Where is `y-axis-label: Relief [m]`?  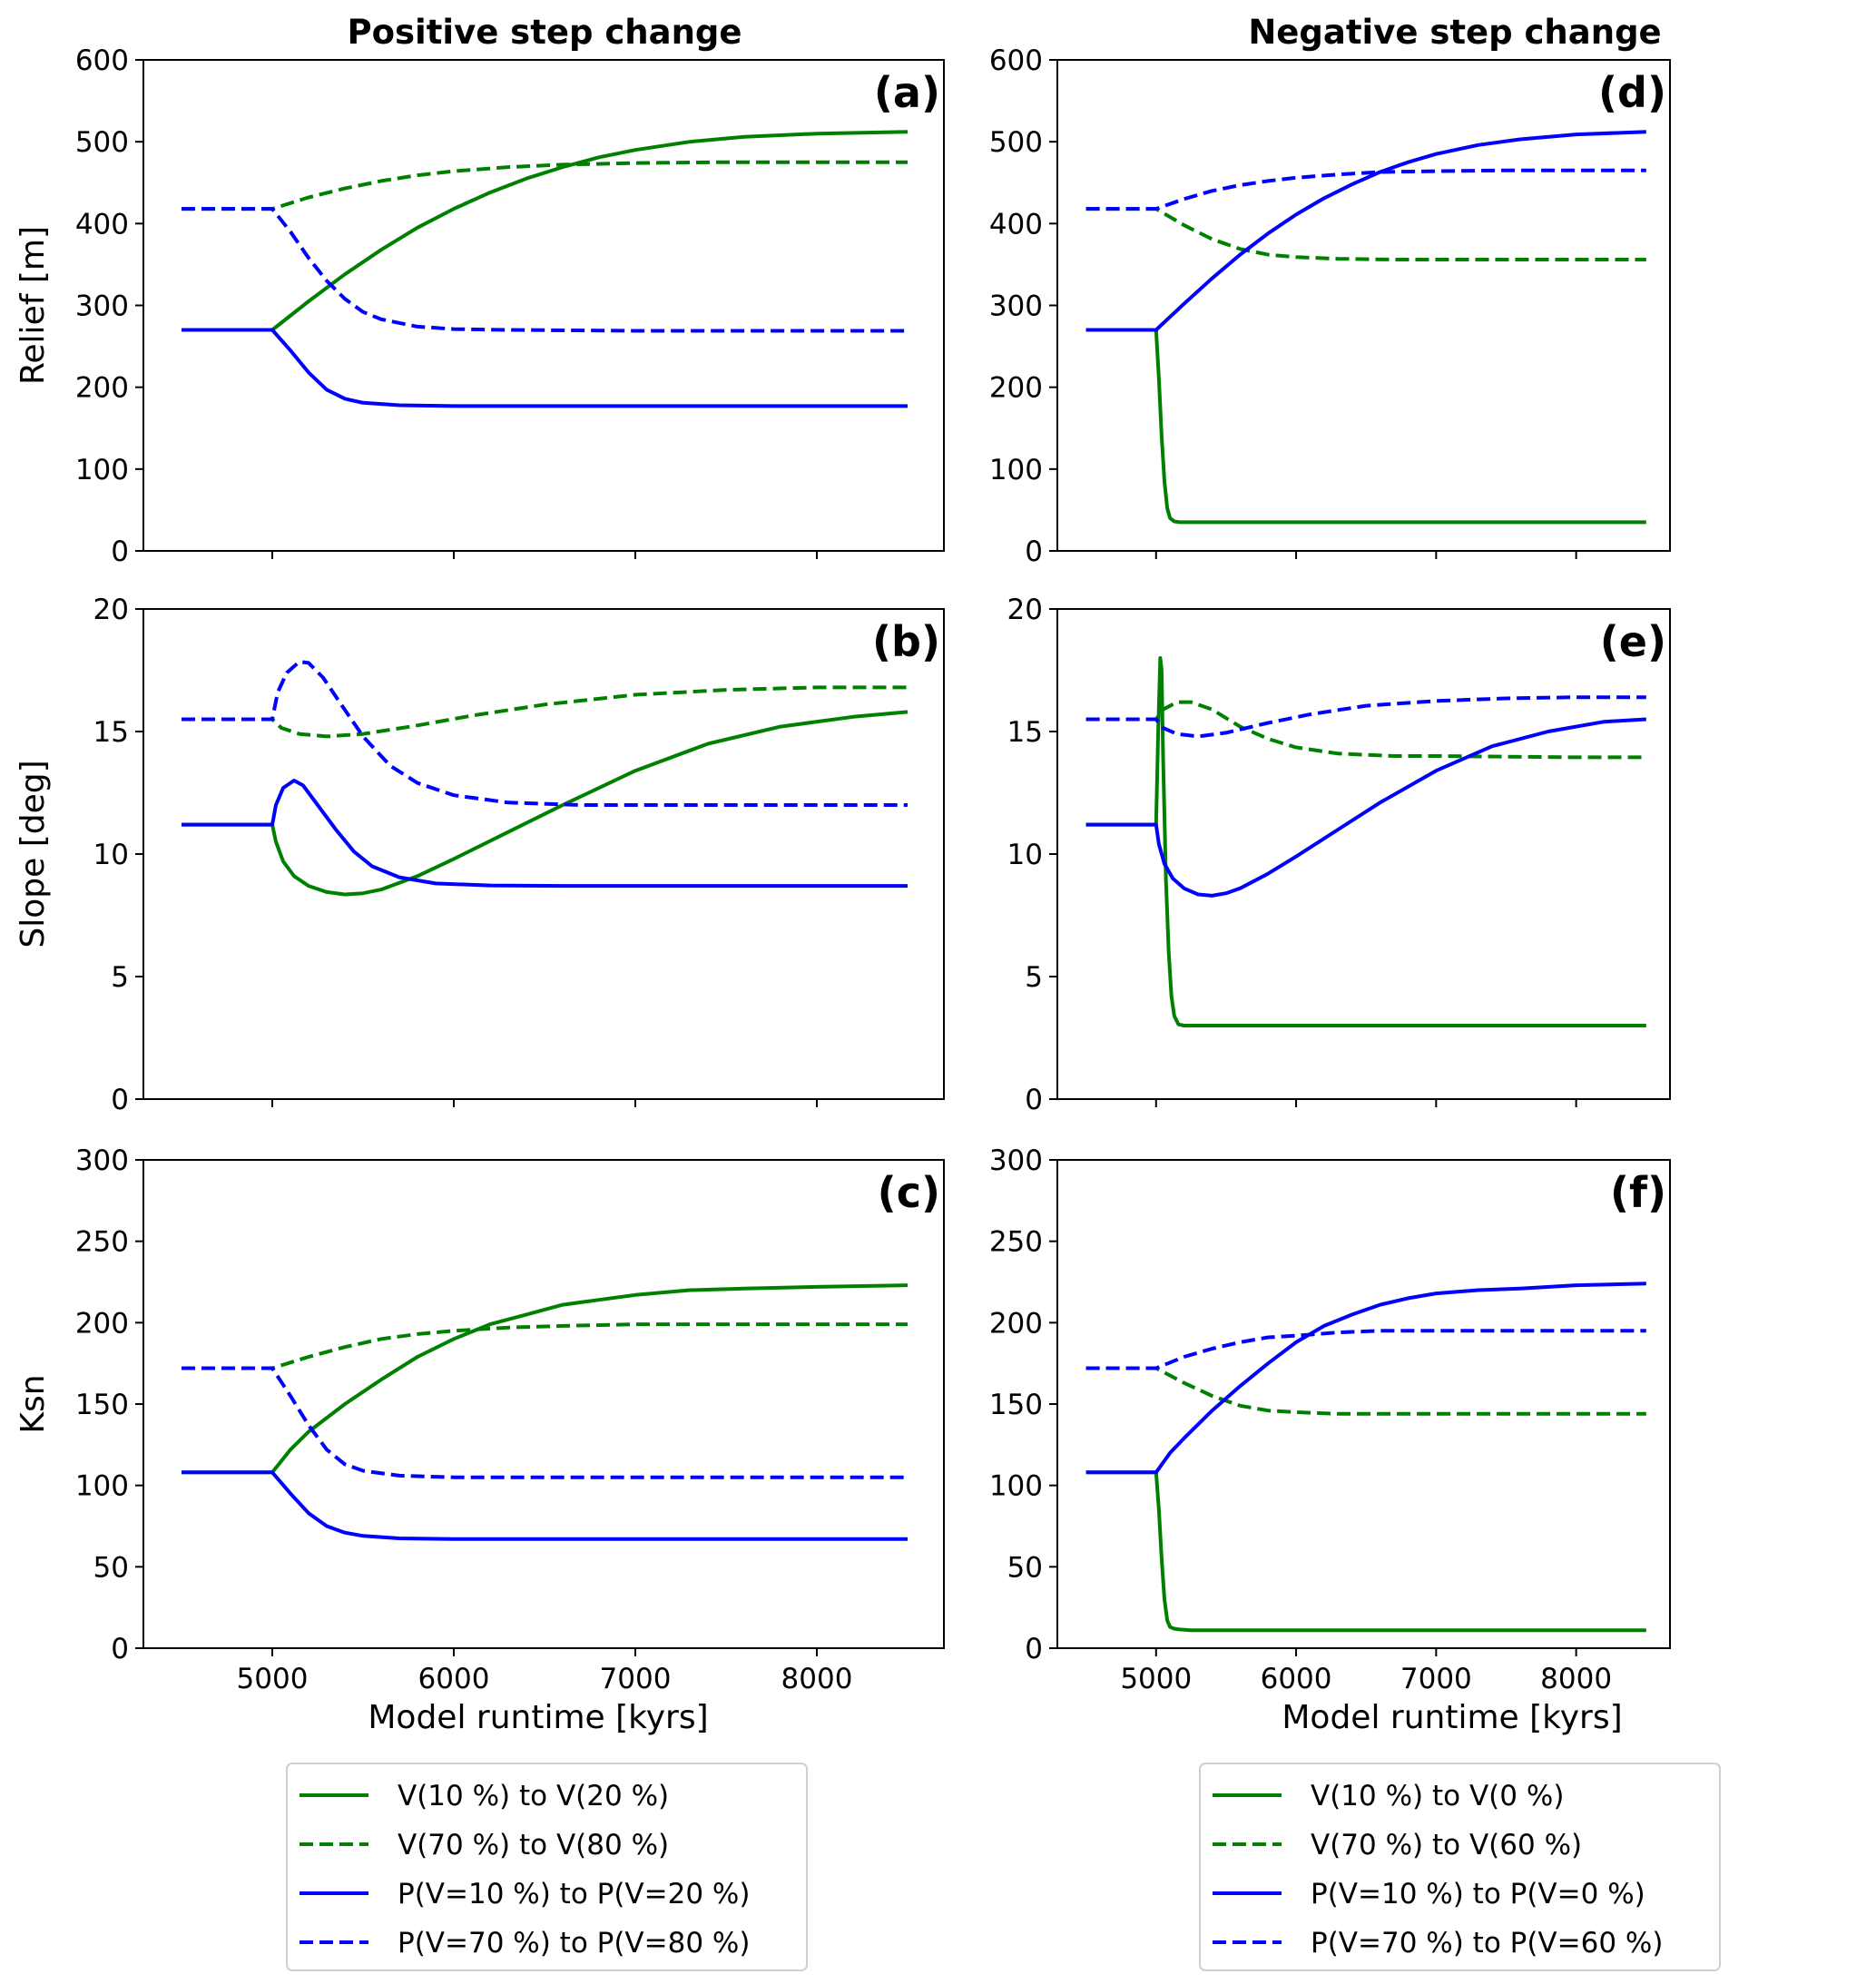
y-axis-label: Relief [m] is located at coordinates (34, 305).